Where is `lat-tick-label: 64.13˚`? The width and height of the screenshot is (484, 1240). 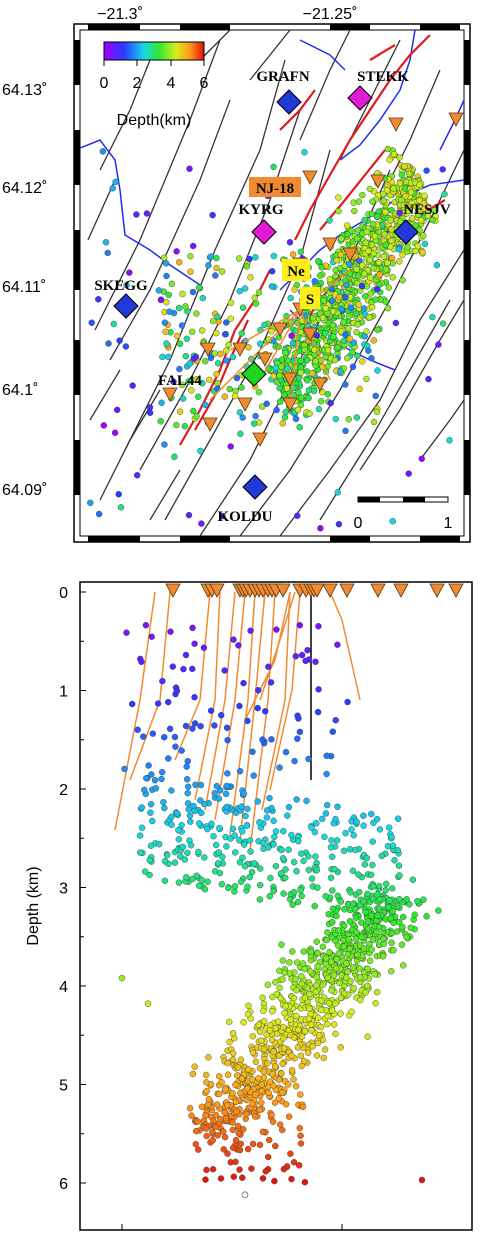
lat-tick-label: 64.13˚ is located at coordinates (24, 90).